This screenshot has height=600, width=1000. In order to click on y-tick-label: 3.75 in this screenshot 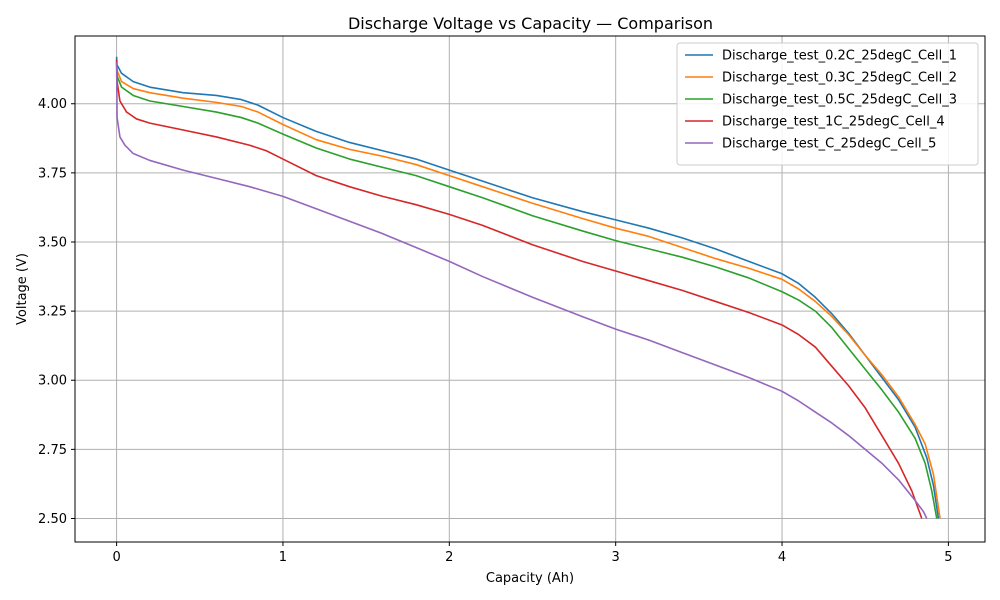, I will do `click(52, 173)`.